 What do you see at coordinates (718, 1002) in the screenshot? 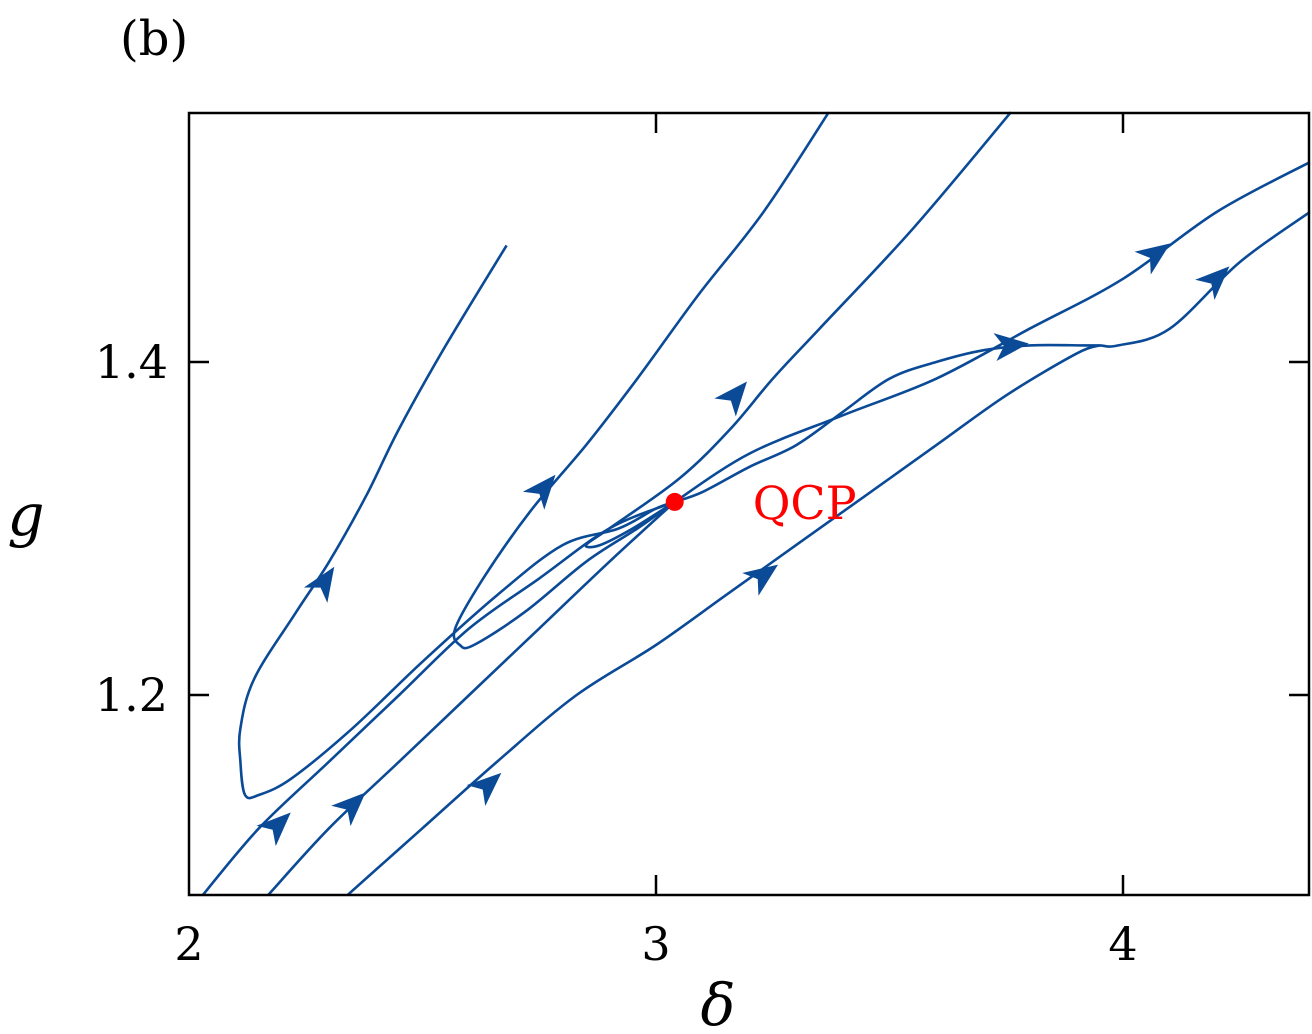
I see `x-axis-label: δ` at bounding box center [718, 1002].